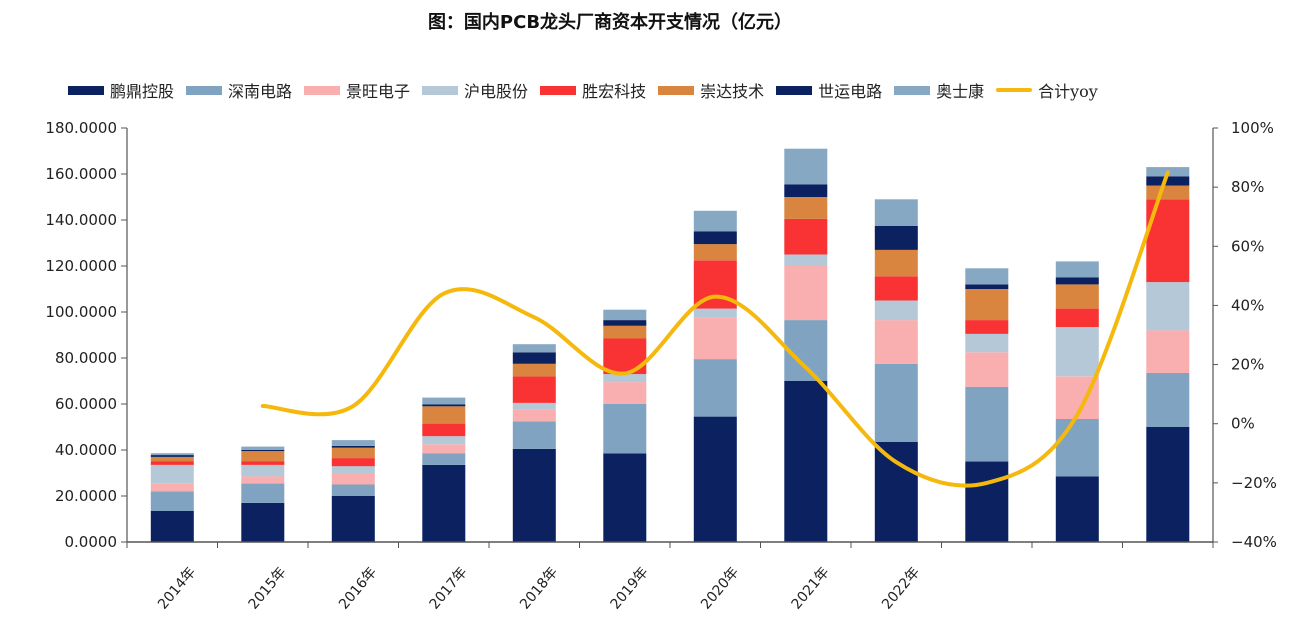 Image resolution: width=1299 pixels, height=625 pixels. What do you see at coordinates (91, 542) in the screenshot?
I see `y-tick-label: 0.0000` at bounding box center [91, 542].